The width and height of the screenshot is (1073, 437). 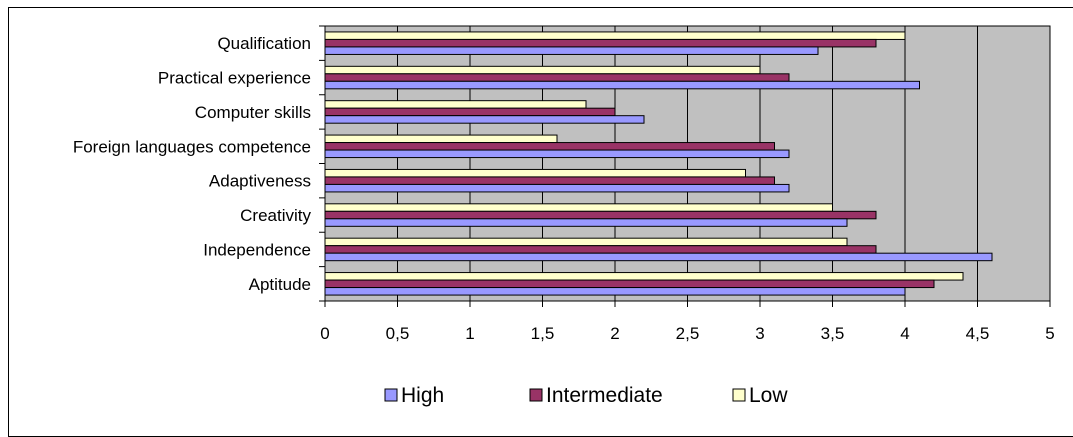 I want to click on category-label-1: Practical experience, so click(x=234, y=78).